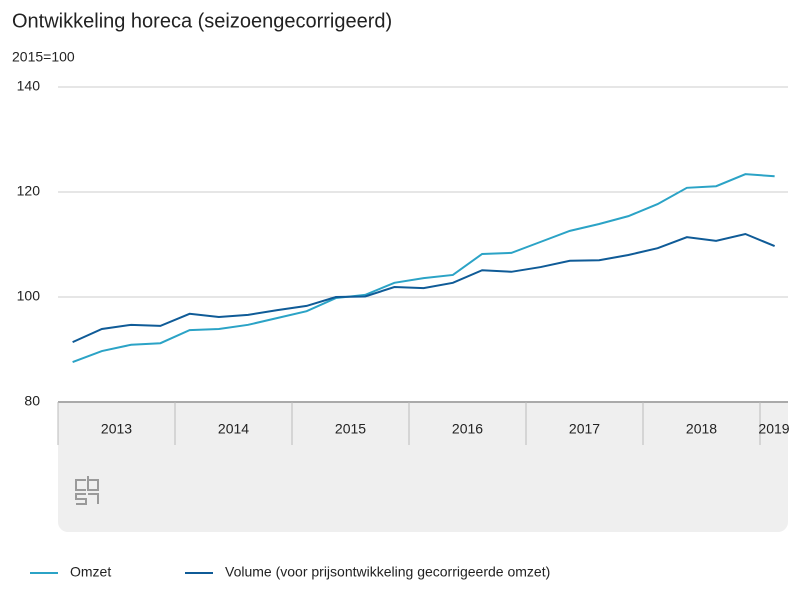  Describe the element at coordinates (29, 191) in the screenshot. I see `y-tick-label: 120` at that location.